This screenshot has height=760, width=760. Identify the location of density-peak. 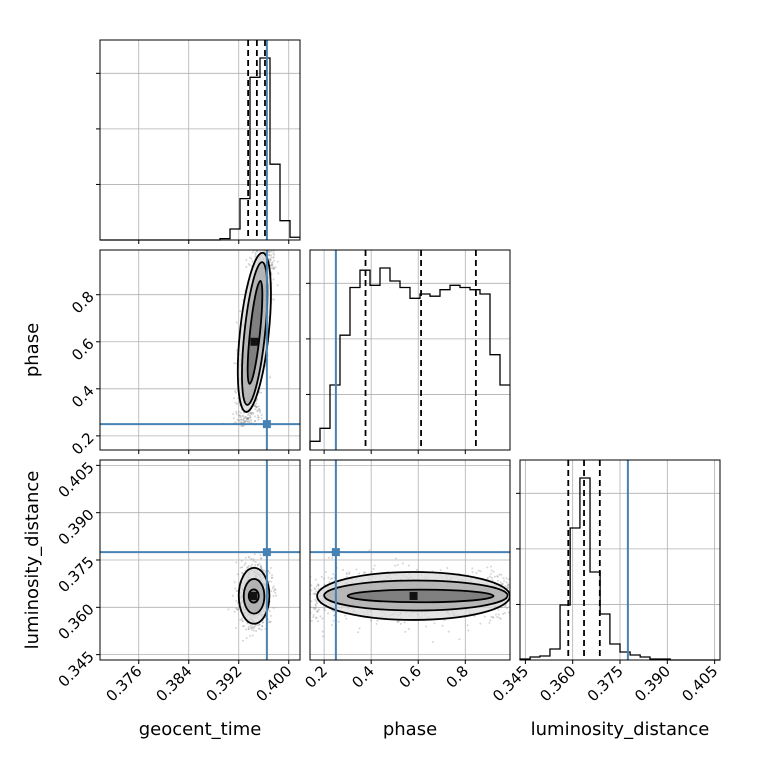
(254, 341).